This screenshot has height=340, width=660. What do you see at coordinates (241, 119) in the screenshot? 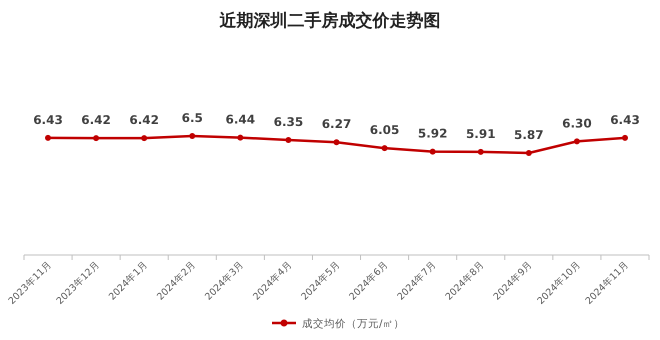
I see `data-label: 6.44` at bounding box center [241, 119].